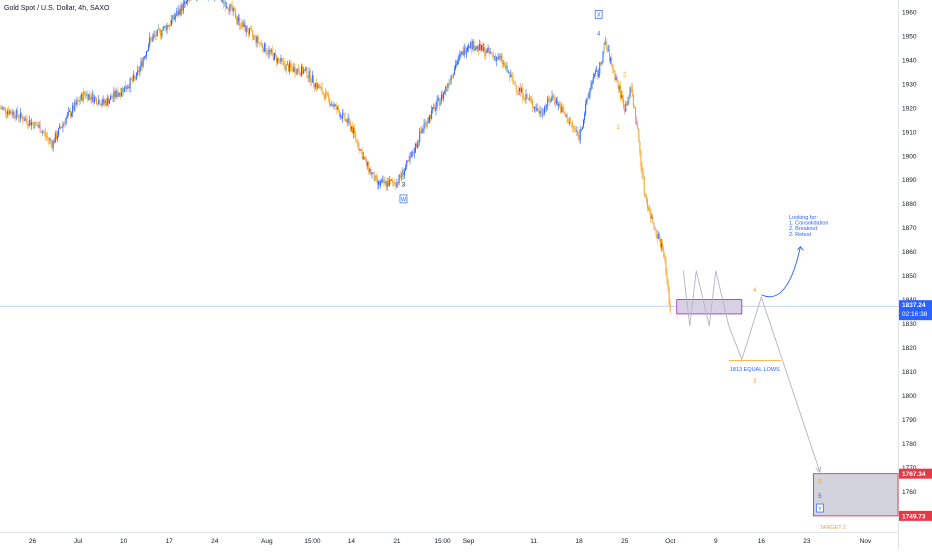 This screenshot has height=555, width=932. Describe the element at coordinates (312, 541) in the screenshot. I see `time-tick-label: 15:00` at that location.